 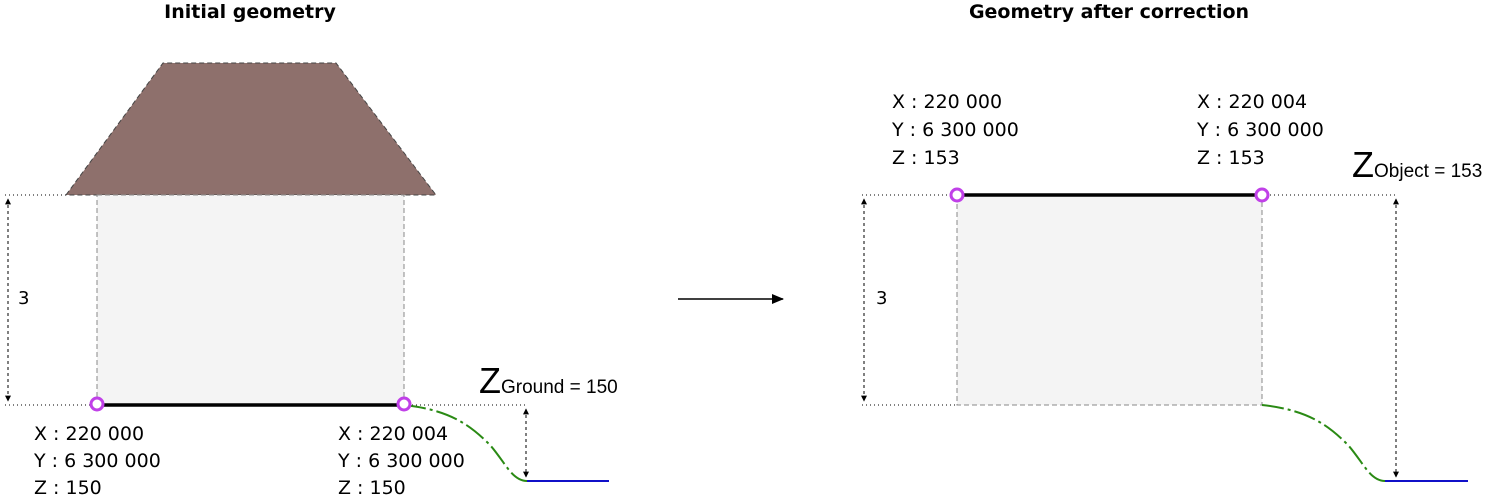 What do you see at coordinates (490, 380) in the screenshot?
I see `z-ground-symbol: Z` at bounding box center [490, 380].